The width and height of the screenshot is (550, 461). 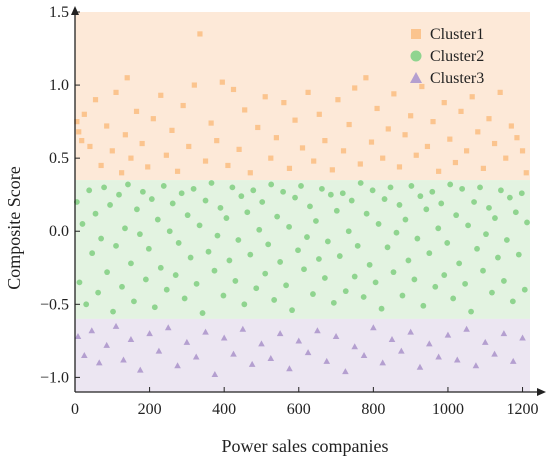 I want to click on x-tick-label-6: 1200, so click(x=523, y=409).